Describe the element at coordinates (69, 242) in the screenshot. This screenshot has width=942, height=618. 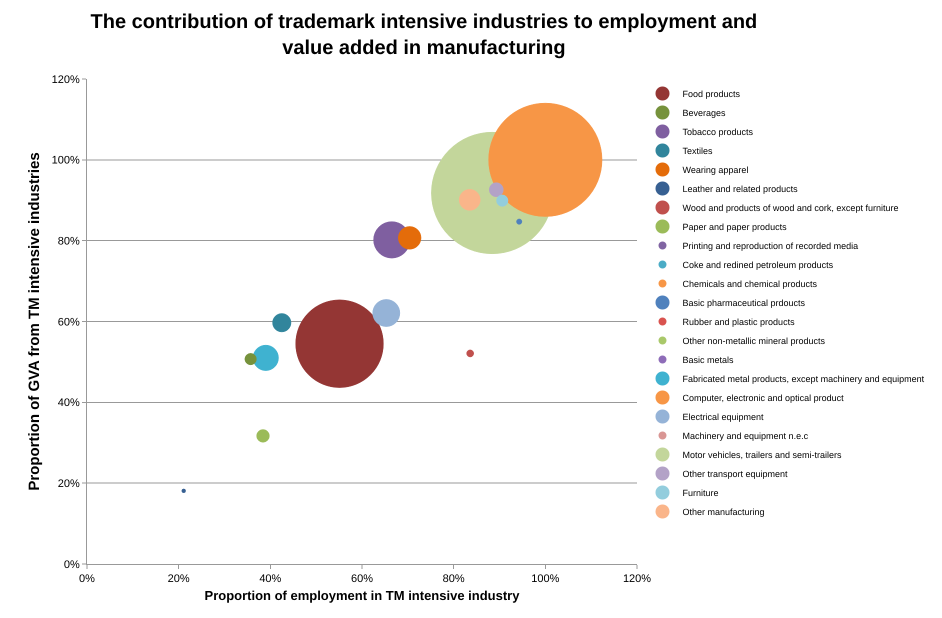
I see `y-tick-label: 80%` at that location.